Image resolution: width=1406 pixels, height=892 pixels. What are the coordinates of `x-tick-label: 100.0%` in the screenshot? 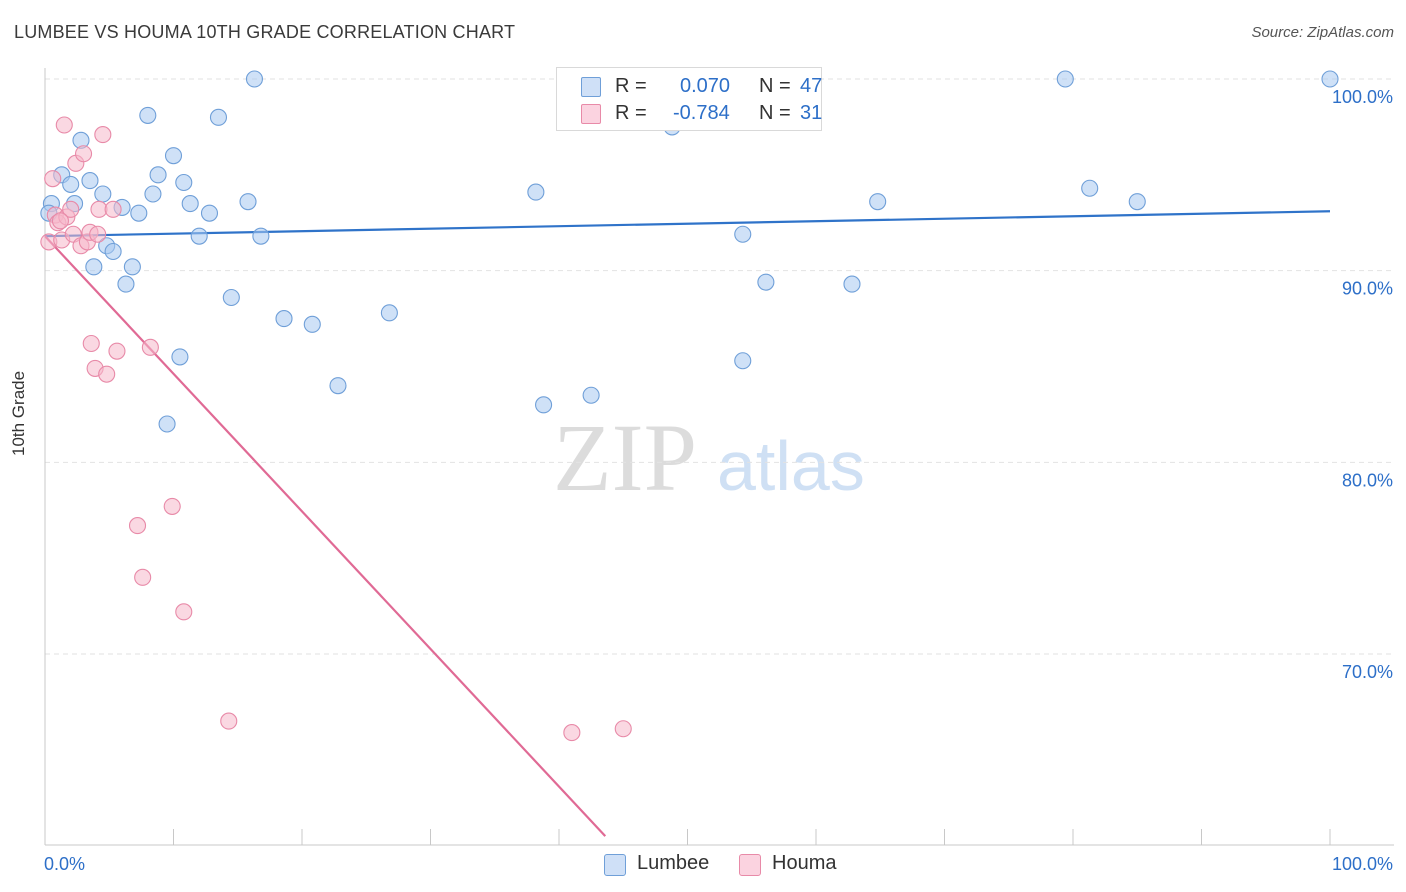 It's located at (1362, 864).